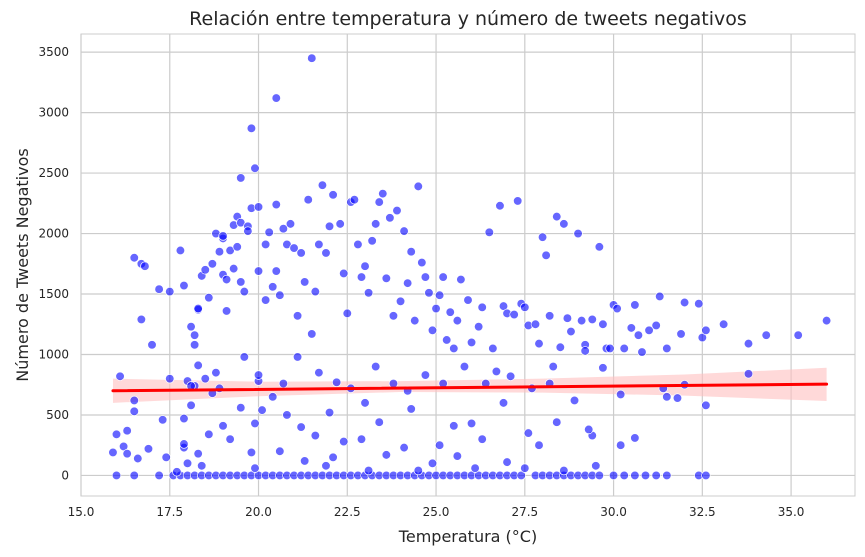  What do you see at coordinates (53, 294) in the screenshot?
I see `y-tick-label: 1500` at bounding box center [53, 294].